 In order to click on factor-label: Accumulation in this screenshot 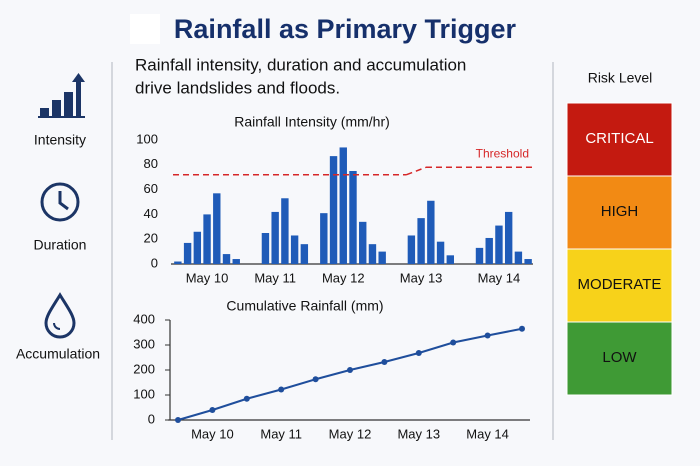, I will do `click(58, 354)`.